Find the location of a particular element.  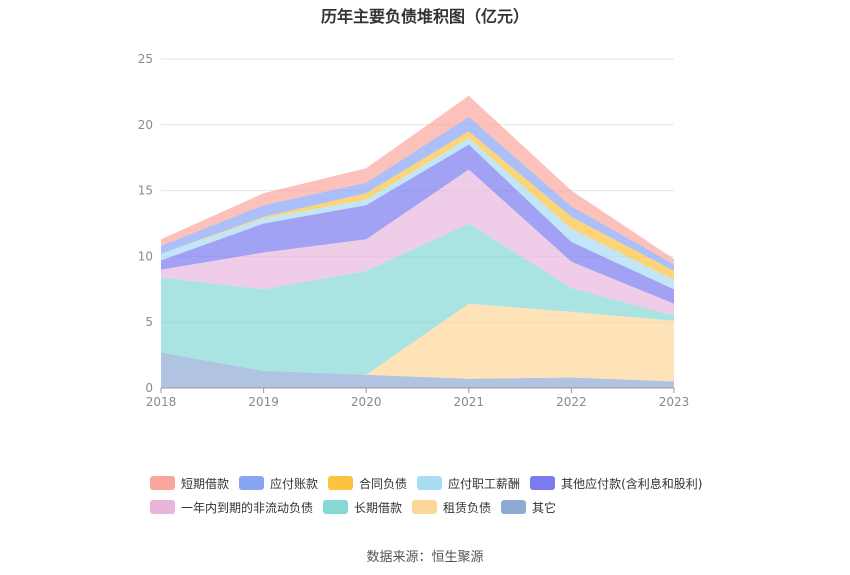

legend-label: 短期借款 is located at coordinates (205, 483).